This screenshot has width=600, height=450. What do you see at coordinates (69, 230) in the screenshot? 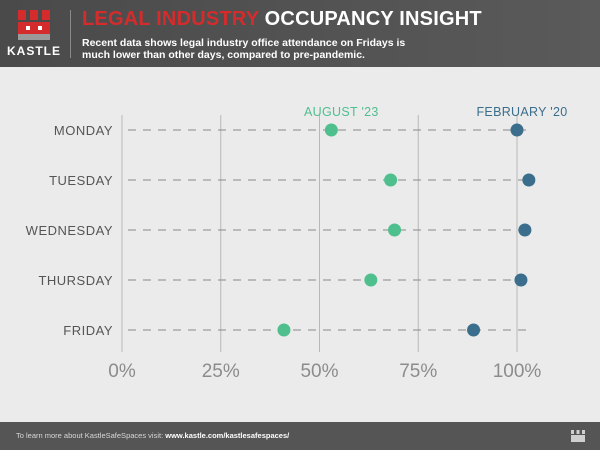
I see `category-label: WEDNESDAY` at bounding box center [69, 230].